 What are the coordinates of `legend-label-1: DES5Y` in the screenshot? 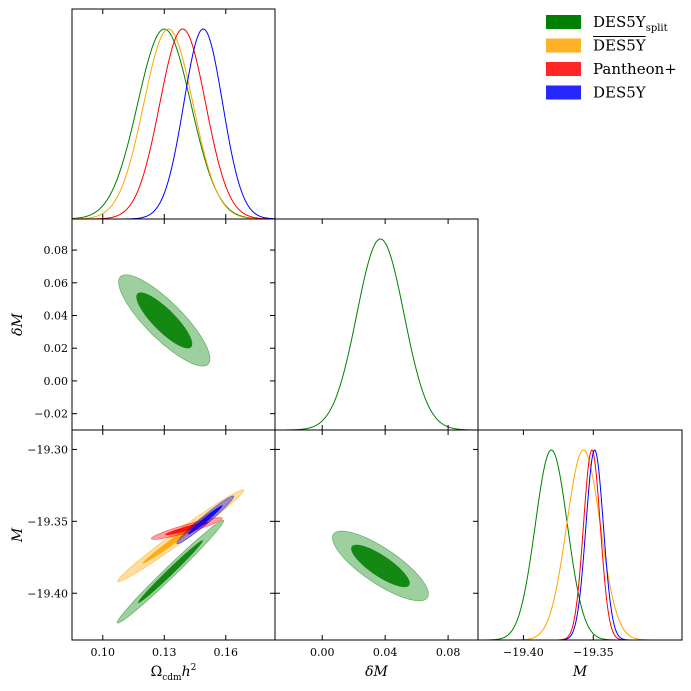 It's located at (620, 46).